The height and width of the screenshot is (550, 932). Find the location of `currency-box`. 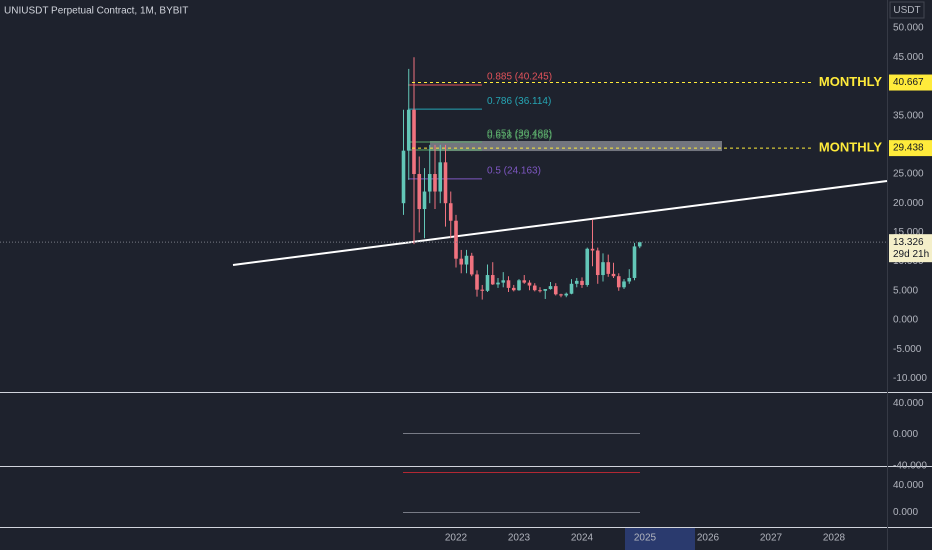

currency-box is located at coordinates (907, 10).